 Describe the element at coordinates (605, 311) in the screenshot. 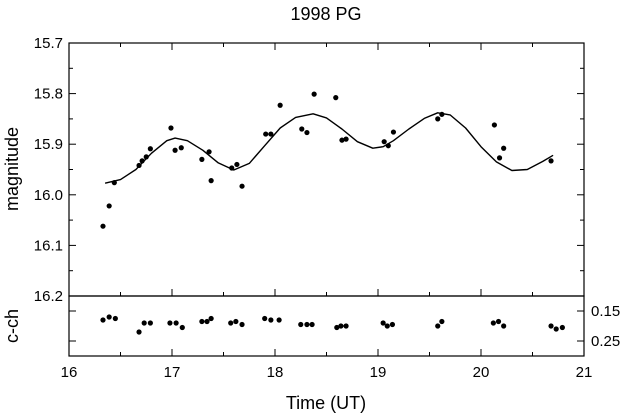

I see `color-y-tick-label: 0.15` at that location.